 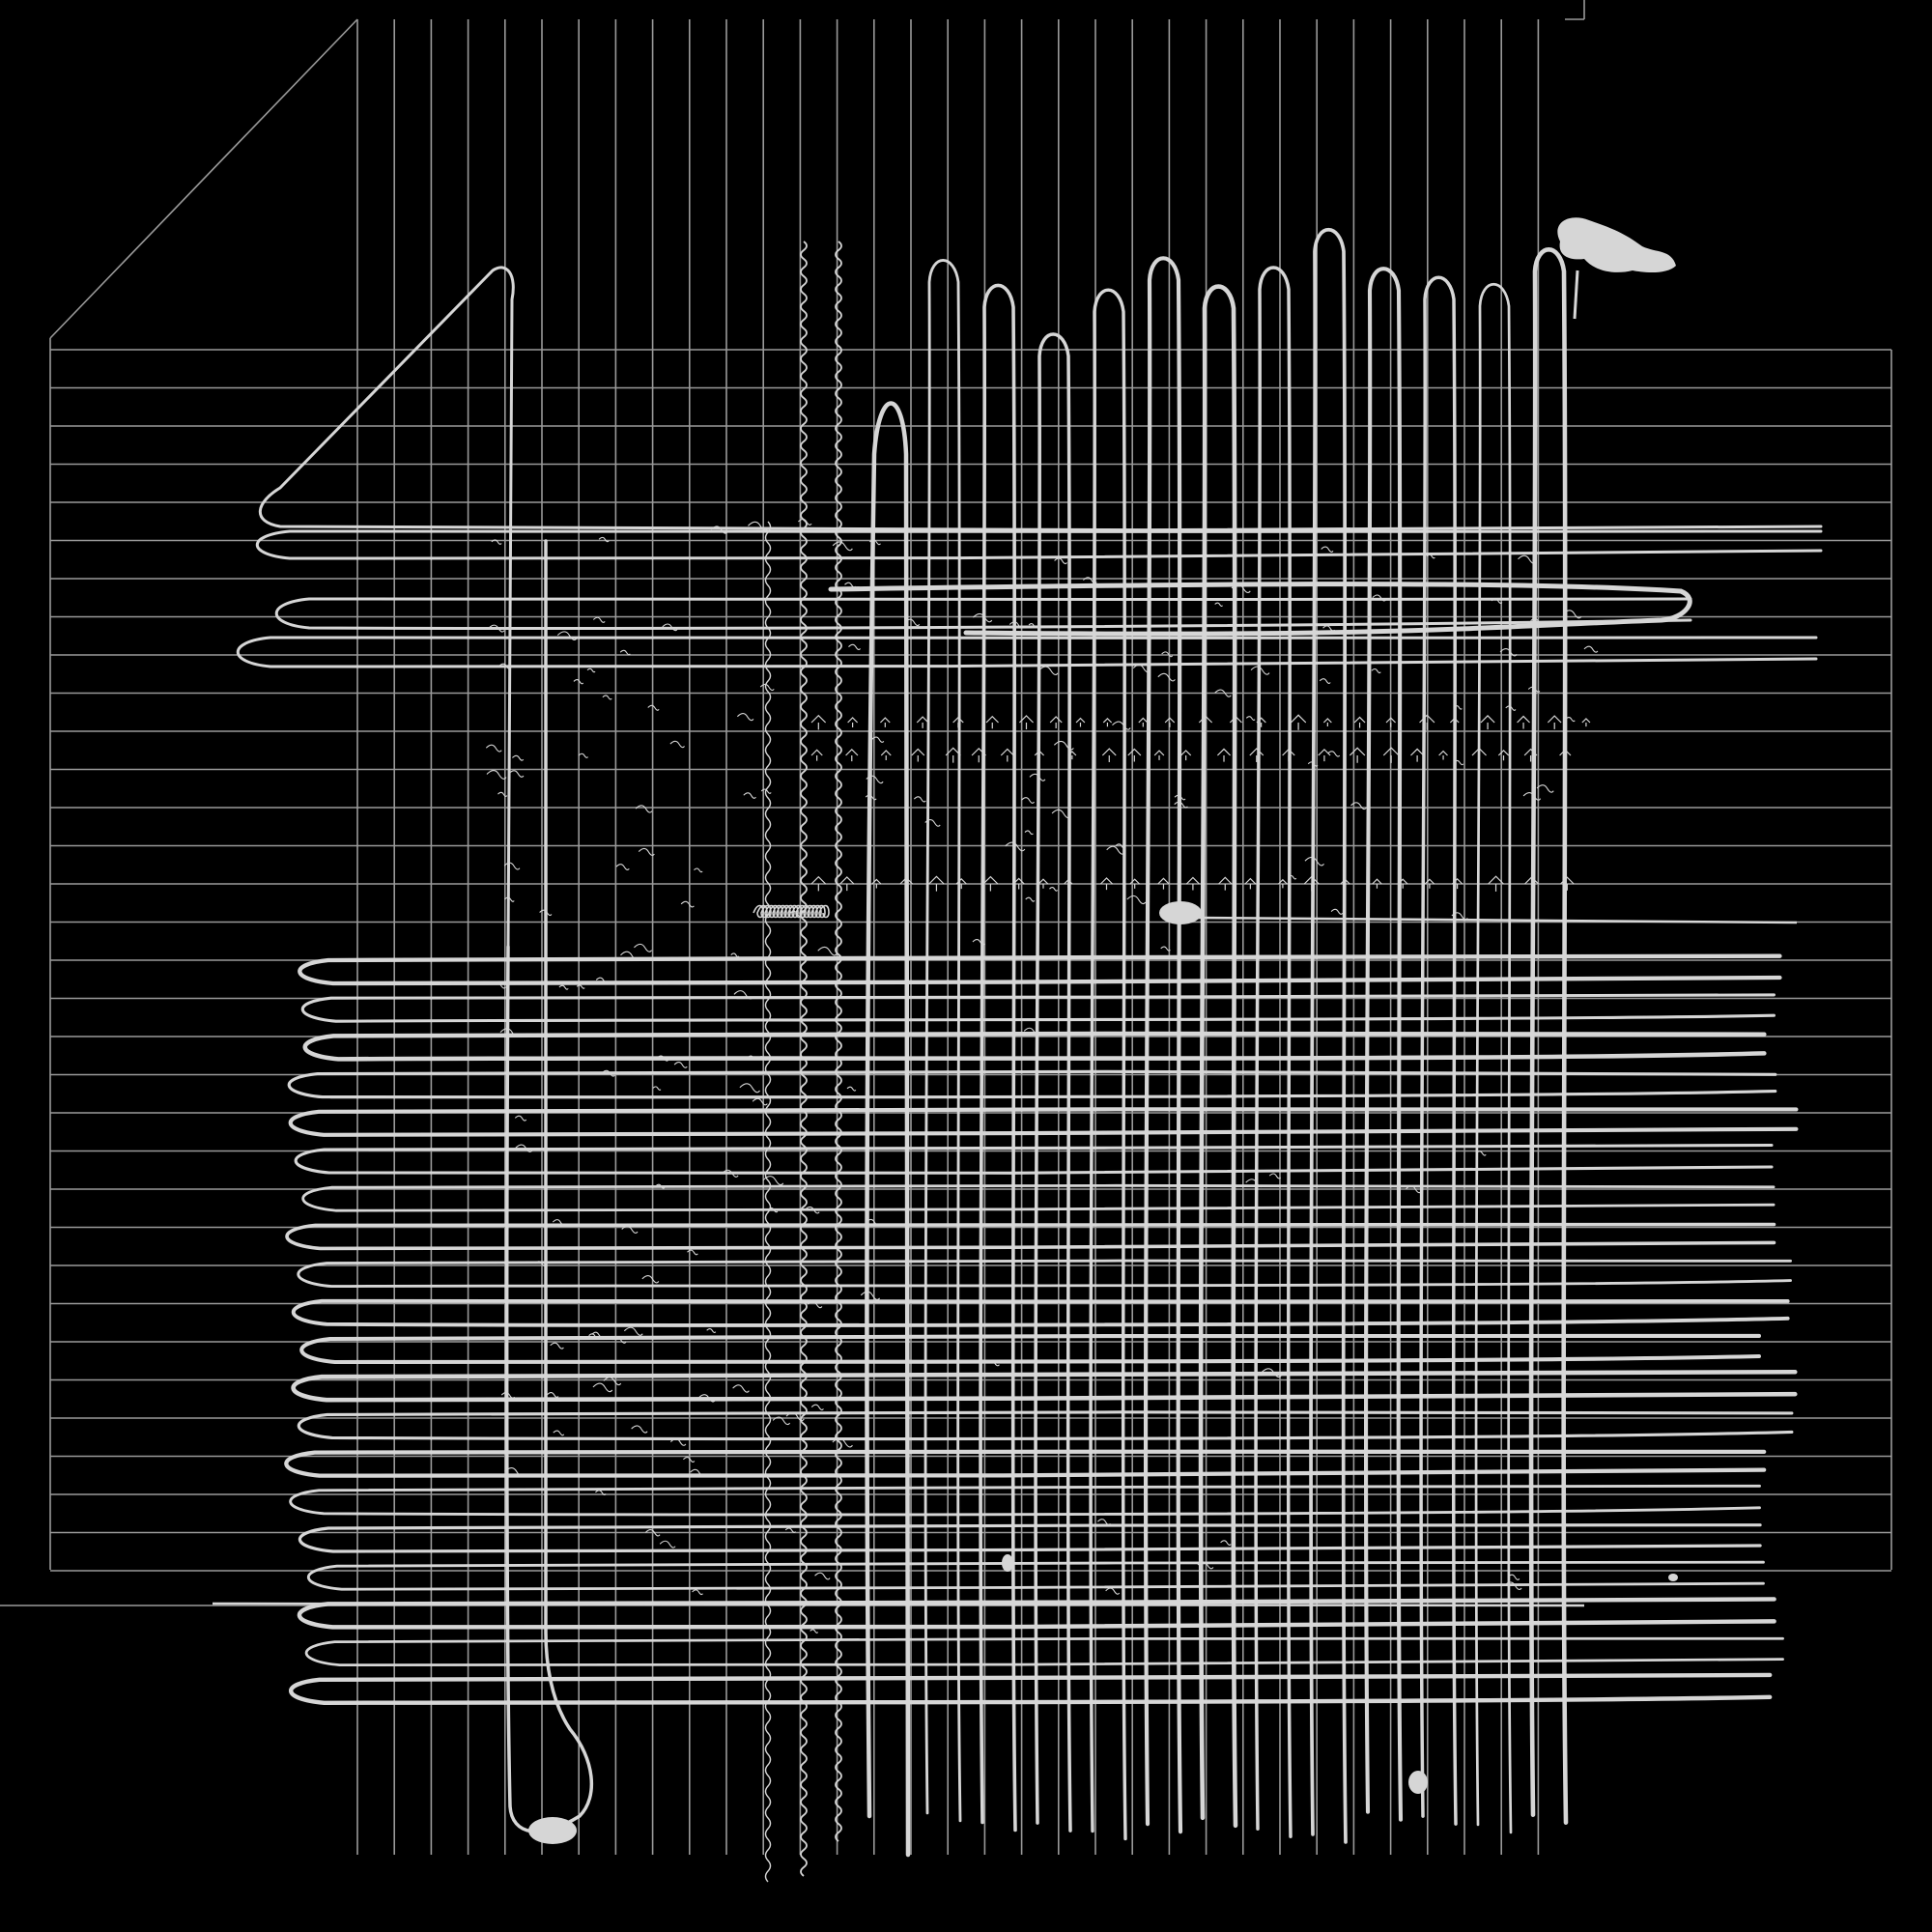 I want to click on squiggle-mark, so click(x=791, y=911).